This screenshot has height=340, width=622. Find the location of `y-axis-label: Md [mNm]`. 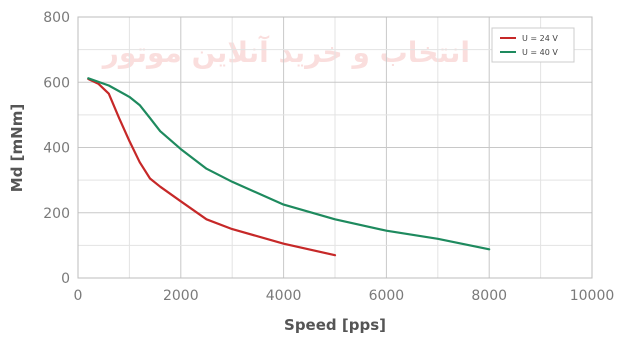

y-axis-label: Md [mNm] is located at coordinates (17, 148).